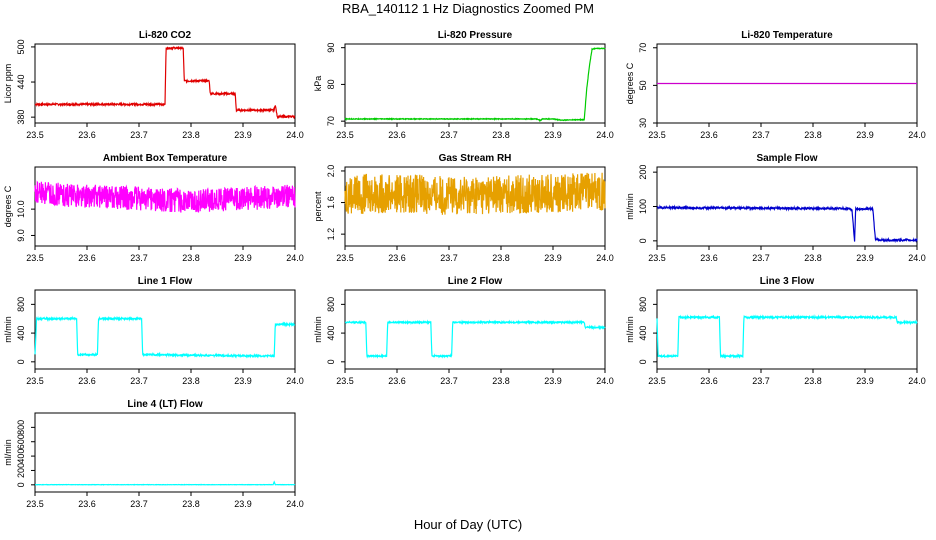 The height and width of the screenshot is (540, 936). I want to click on panel-7-y-tick-label: 800, so click(21, 304).